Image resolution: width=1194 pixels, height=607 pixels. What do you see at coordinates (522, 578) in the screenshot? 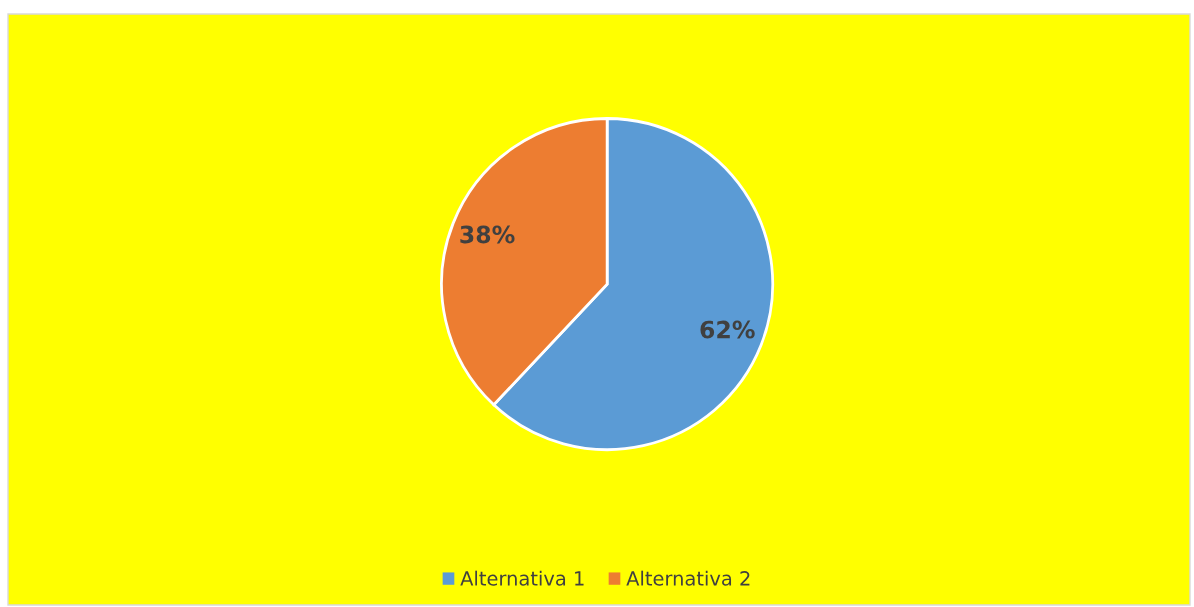
I see `legend-label: Alternativa 1` at bounding box center [522, 578].